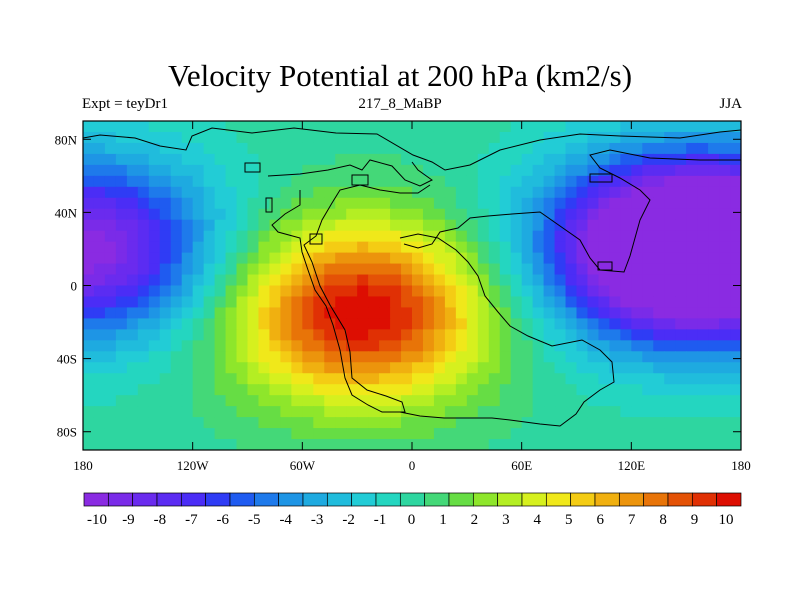 This screenshot has width=800, height=605. I want to click on x-tick-label: 0, so click(412, 465).